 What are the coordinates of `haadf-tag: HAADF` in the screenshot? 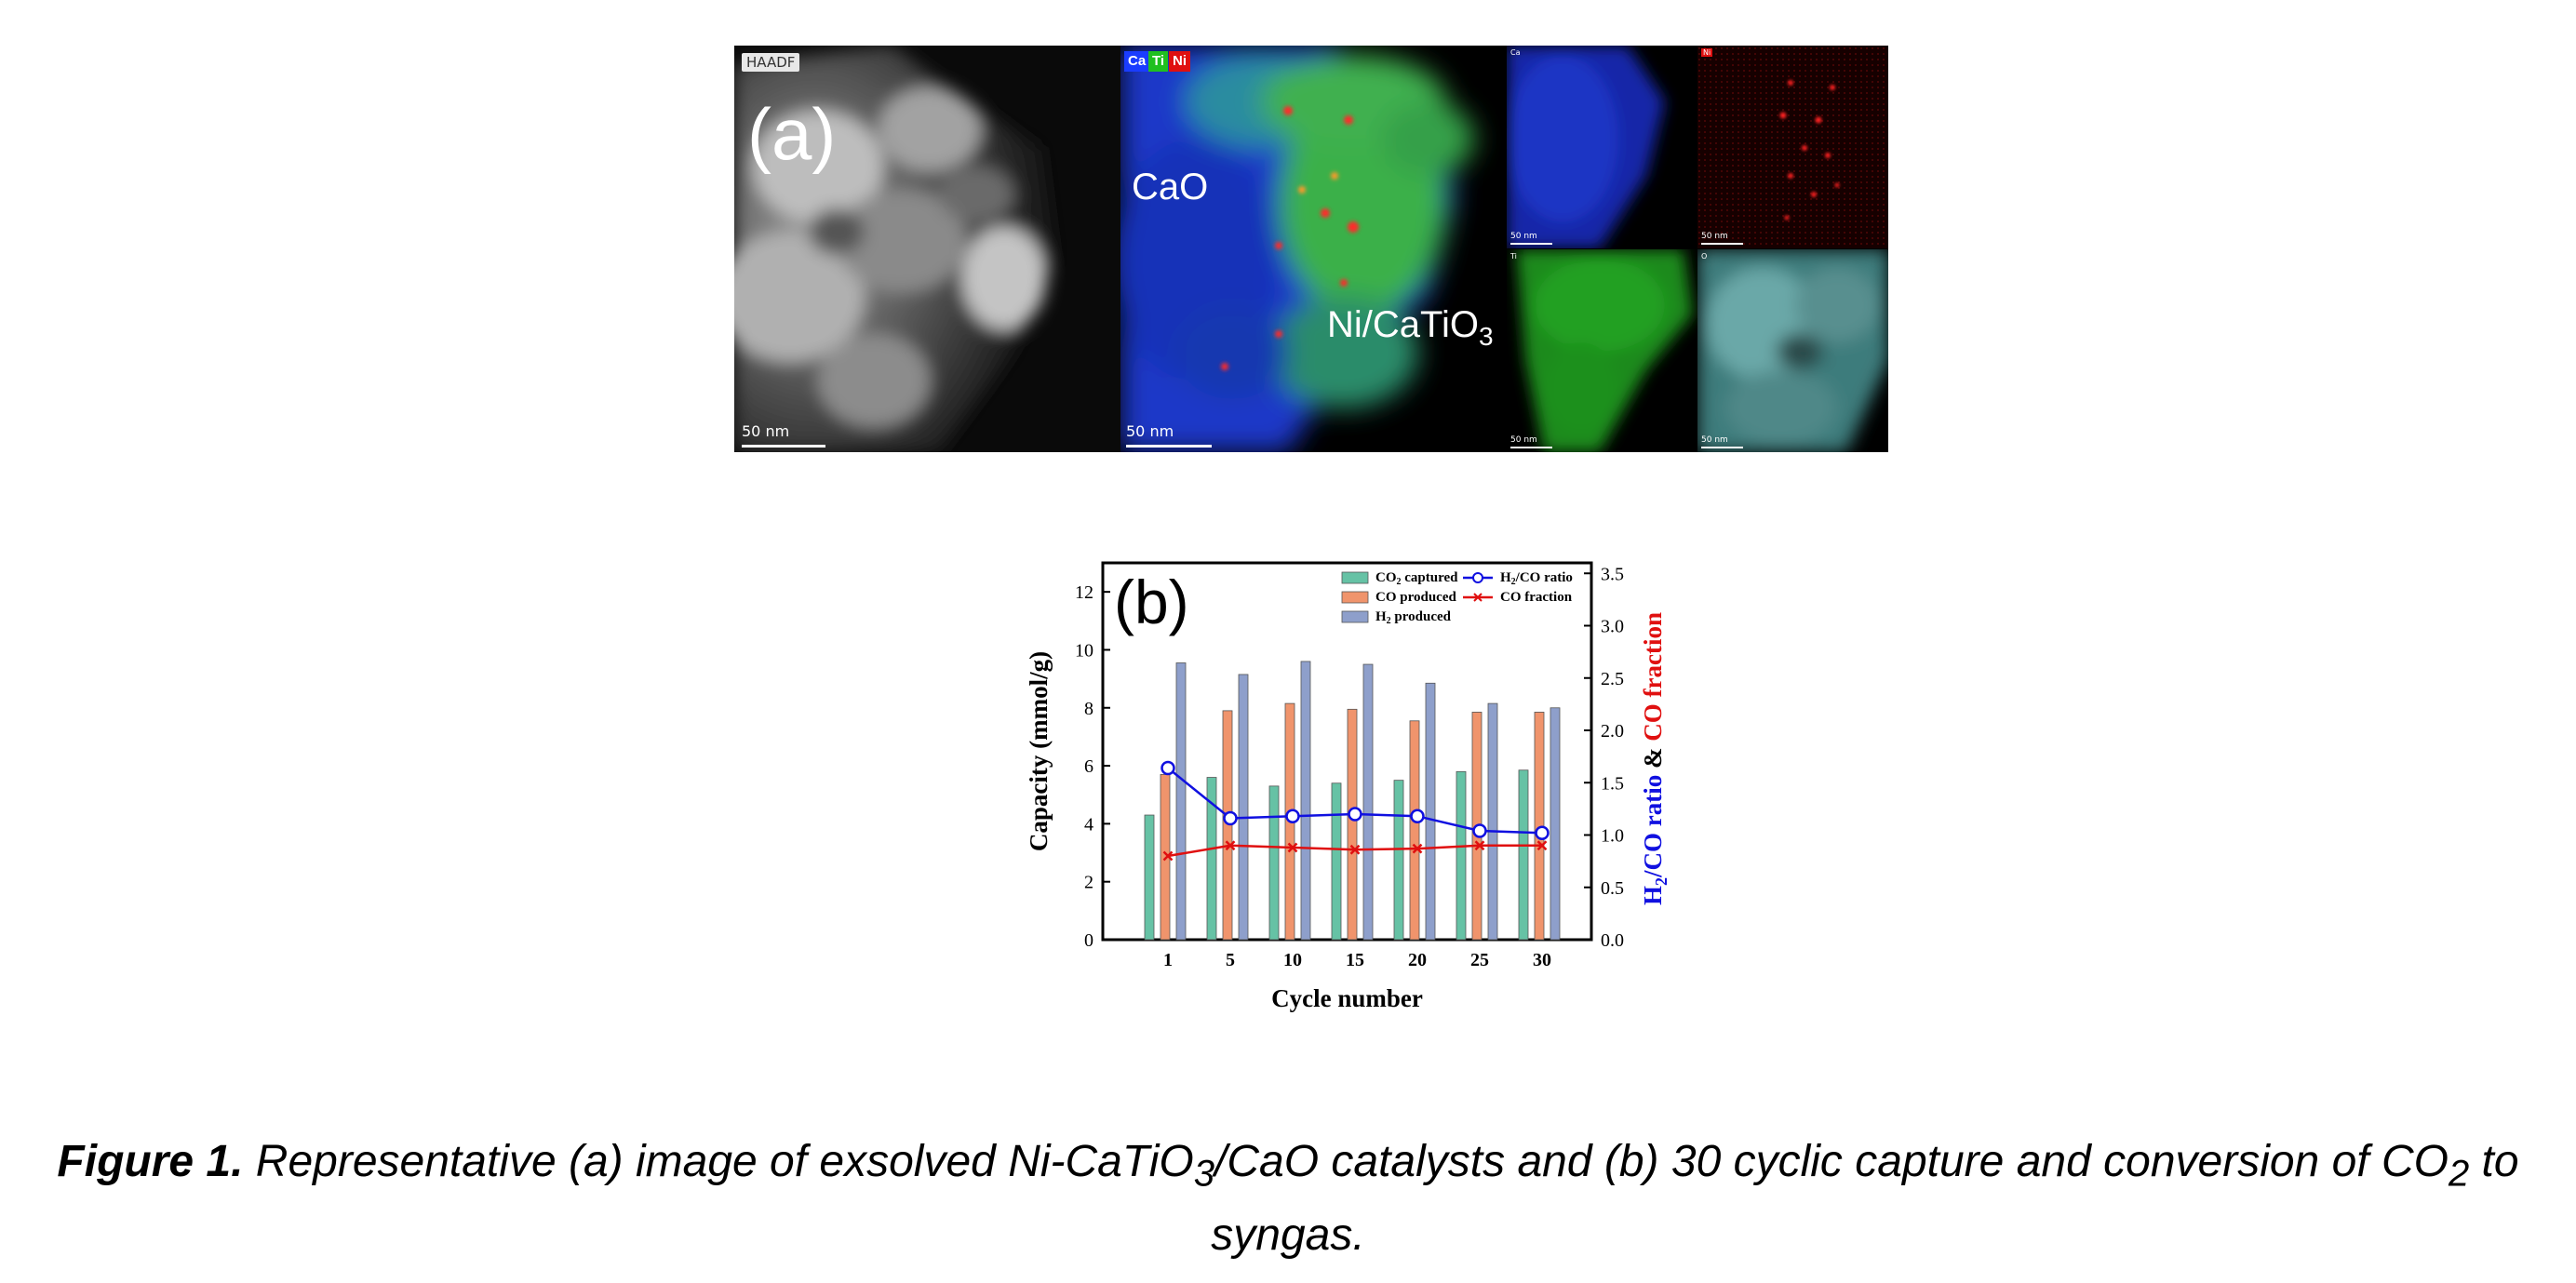 It's located at (771, 62).